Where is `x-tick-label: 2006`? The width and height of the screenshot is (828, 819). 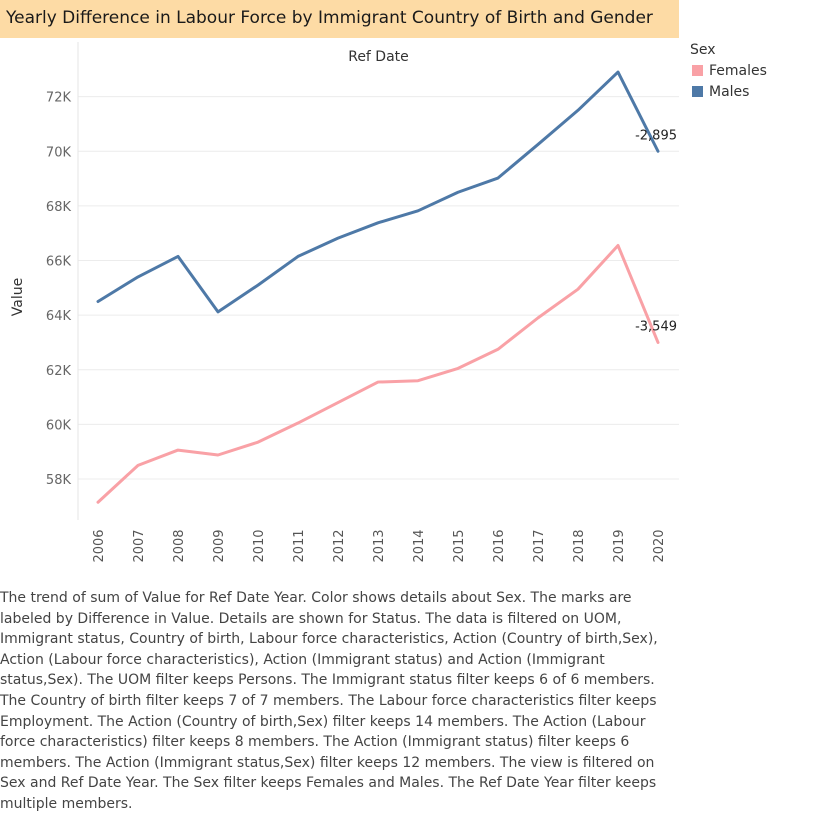
x-tick-label: 2006 is located at coordinates (99, 545).